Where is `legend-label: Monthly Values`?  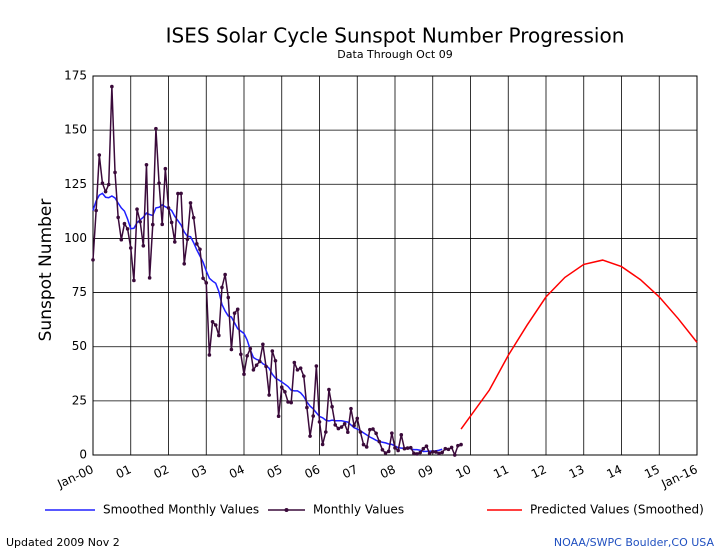
legend-label: Monthly Values is located at coordinates (358, 510).